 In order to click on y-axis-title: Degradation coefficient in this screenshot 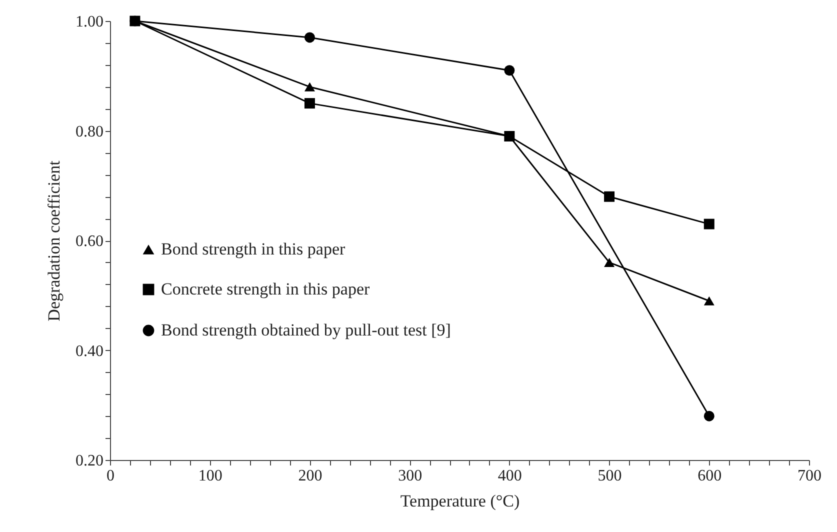, I will do `click(54, 241)`.